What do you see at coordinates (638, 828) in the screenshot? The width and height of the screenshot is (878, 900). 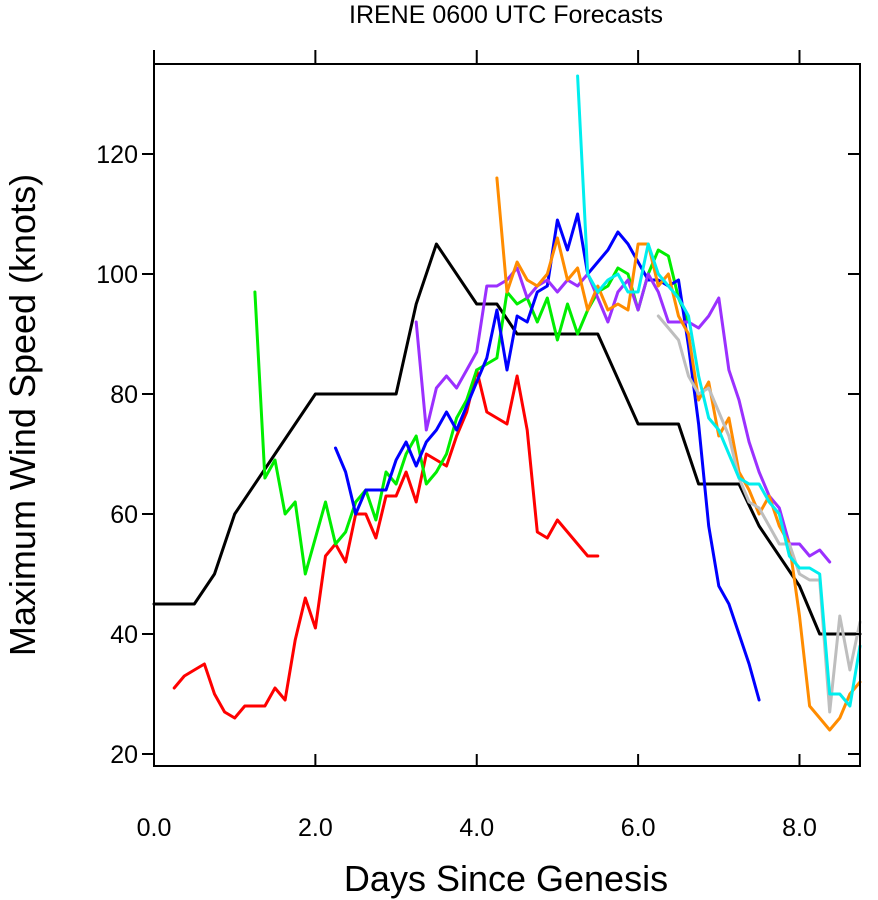 I see `x-tick-label: 6.0` at bounding box center [638, 828].